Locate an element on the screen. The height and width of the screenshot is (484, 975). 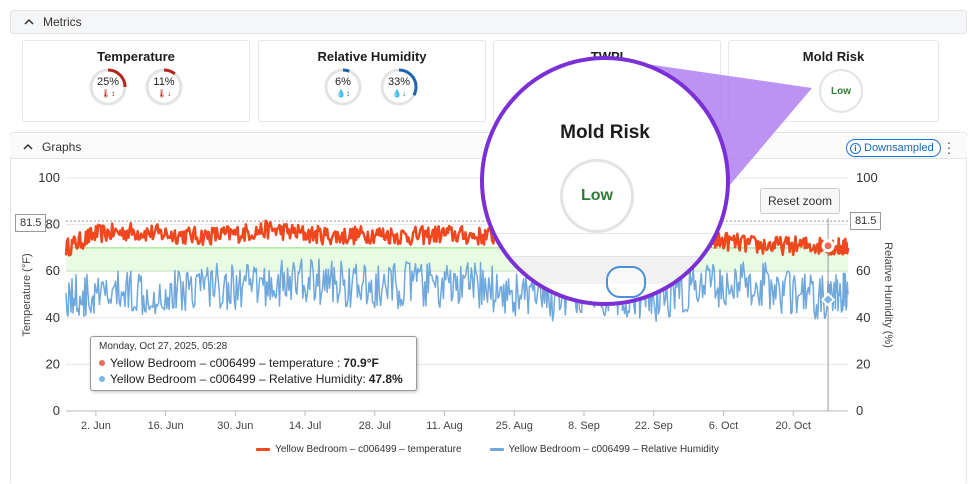
right-tick-label: 100 is located at coordinates (867, 177).